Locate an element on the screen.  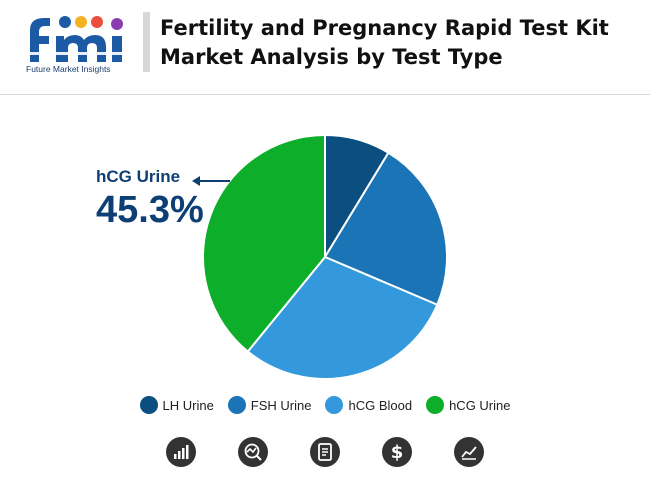
fmi-logo-mark is located at coordinates (78, 39).